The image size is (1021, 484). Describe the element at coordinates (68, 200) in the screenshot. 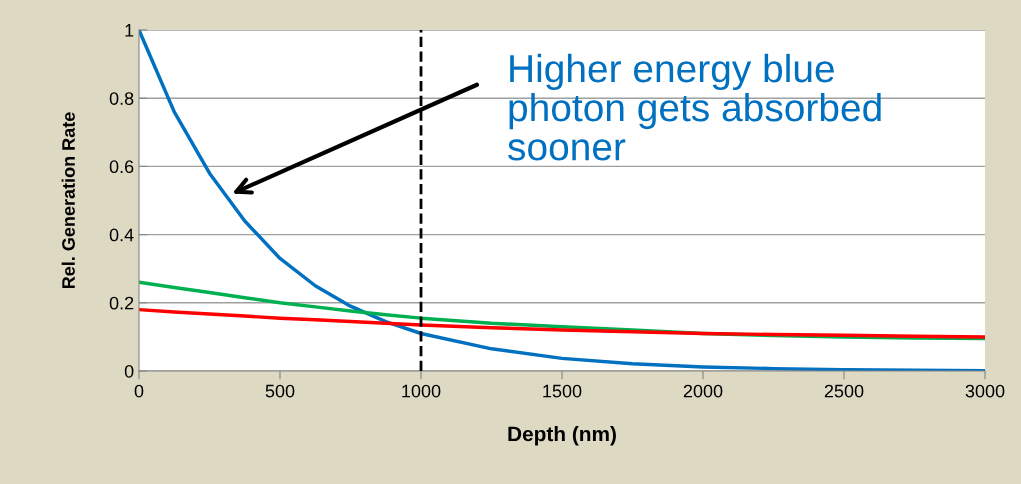

I see `y-axis-title: Rel. Generation Rate` at that location.